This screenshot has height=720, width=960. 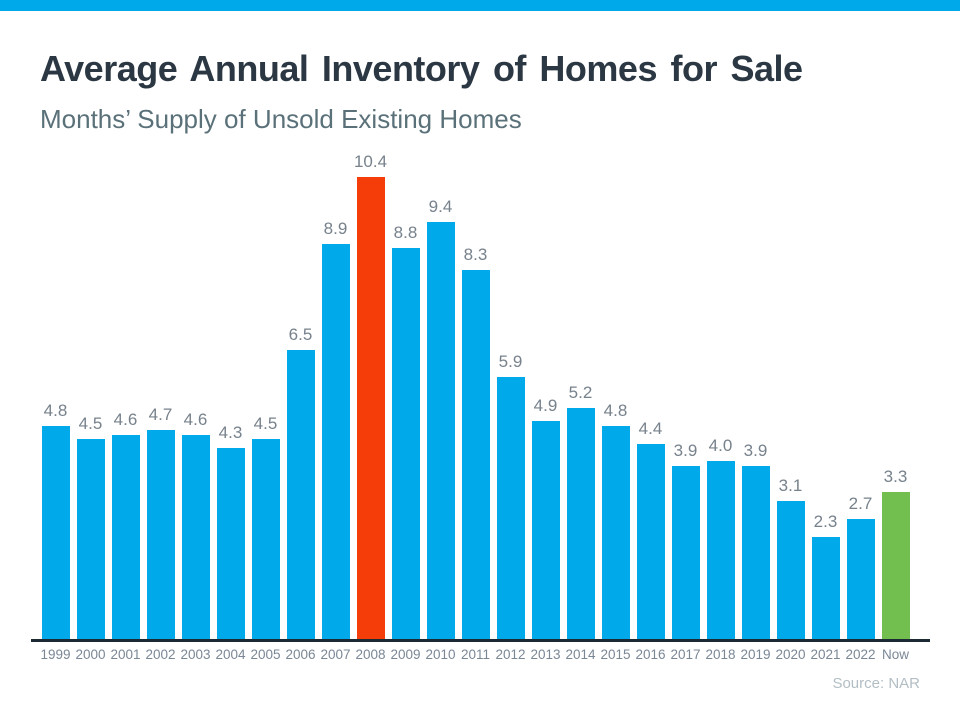 I want to click on bar-slot-2002: 4.7, so click(x=160, y=522).